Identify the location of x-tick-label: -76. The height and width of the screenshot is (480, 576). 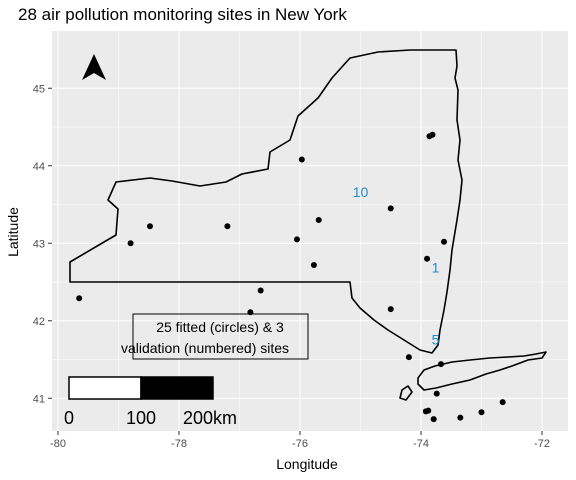
(300, 444).